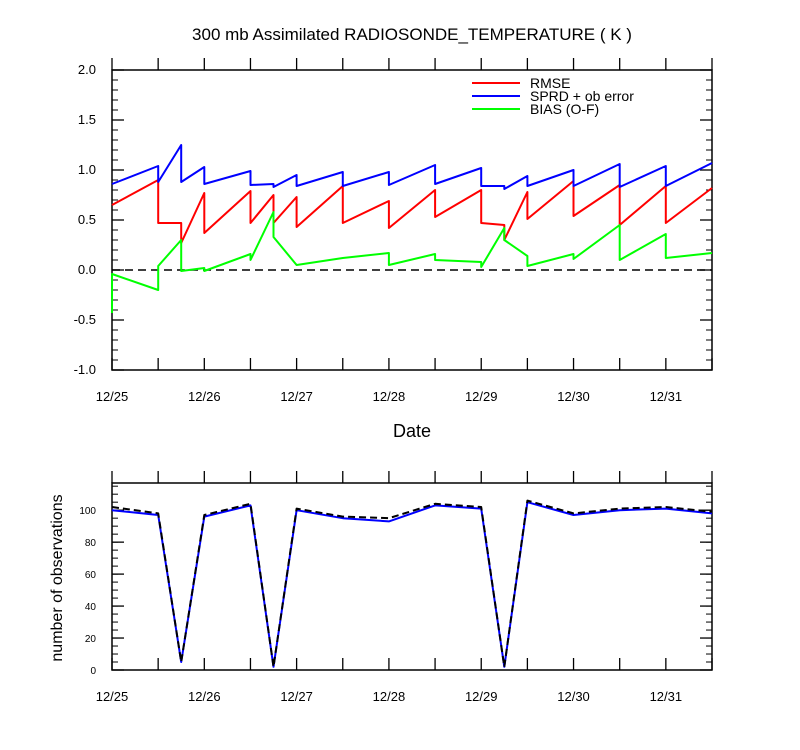 The height and width of the screenshot is (750, 800). Describe the element at coordinates (93, 671) in the screenshot. I see `y-tick-label: 0` at that location.